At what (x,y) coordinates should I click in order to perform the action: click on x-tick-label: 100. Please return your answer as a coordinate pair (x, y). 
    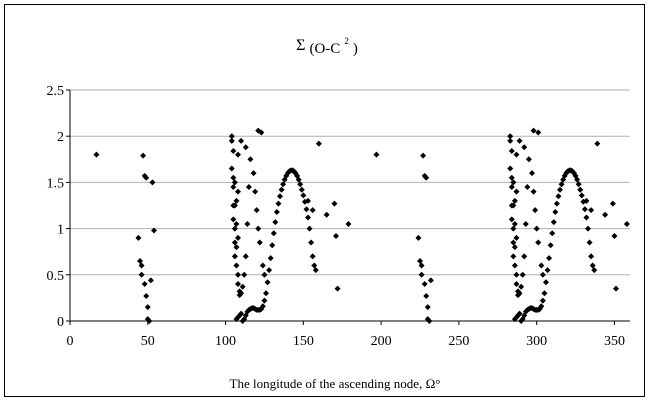
    Looking at the image, I should click on (225, 341).